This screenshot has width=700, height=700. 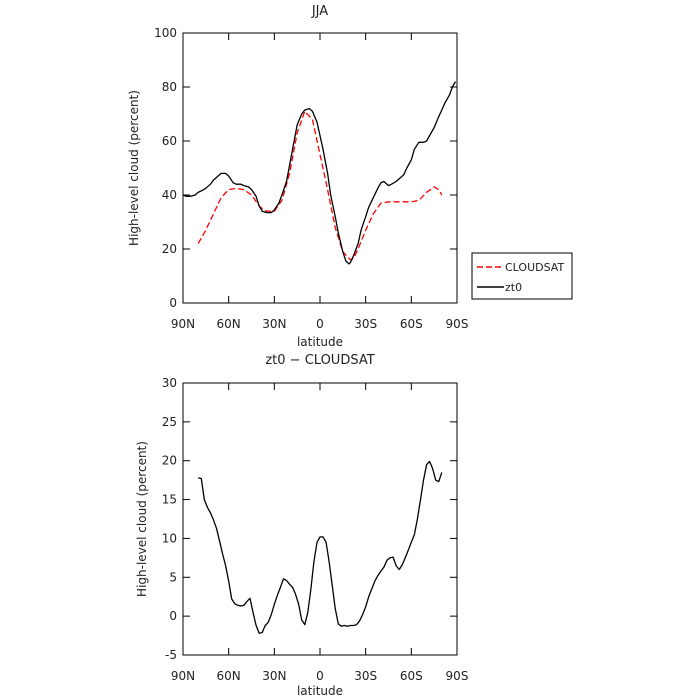 I want to click on bottom-ytick-label: 10, so click(x=169, y=538).